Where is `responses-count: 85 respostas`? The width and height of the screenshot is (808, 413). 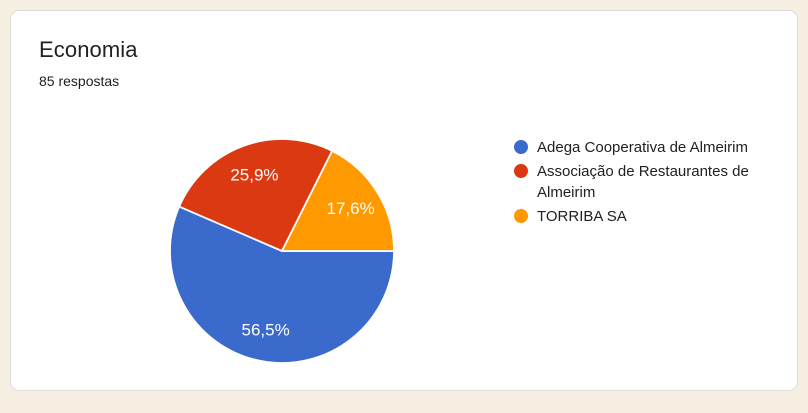 responses-count: 85 respostas is located at coordinates (79, 81).